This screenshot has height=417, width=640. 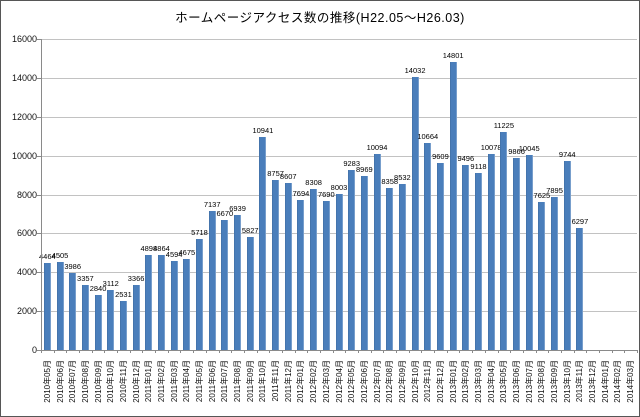 I want to click on x-axis-tick-label: 2011年07月, so click(x=224, y=384).